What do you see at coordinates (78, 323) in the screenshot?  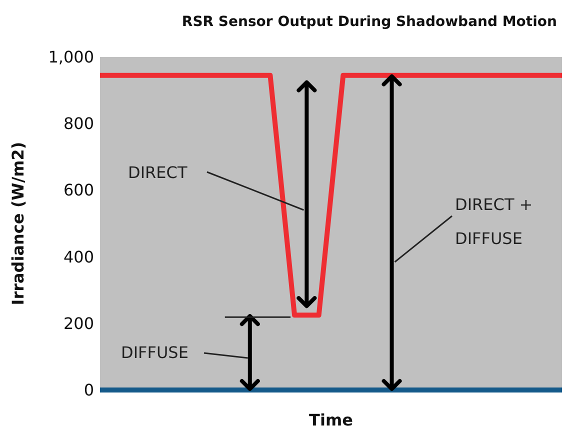 I see `y-tick-label: 200` at bounding box center [78, 323].